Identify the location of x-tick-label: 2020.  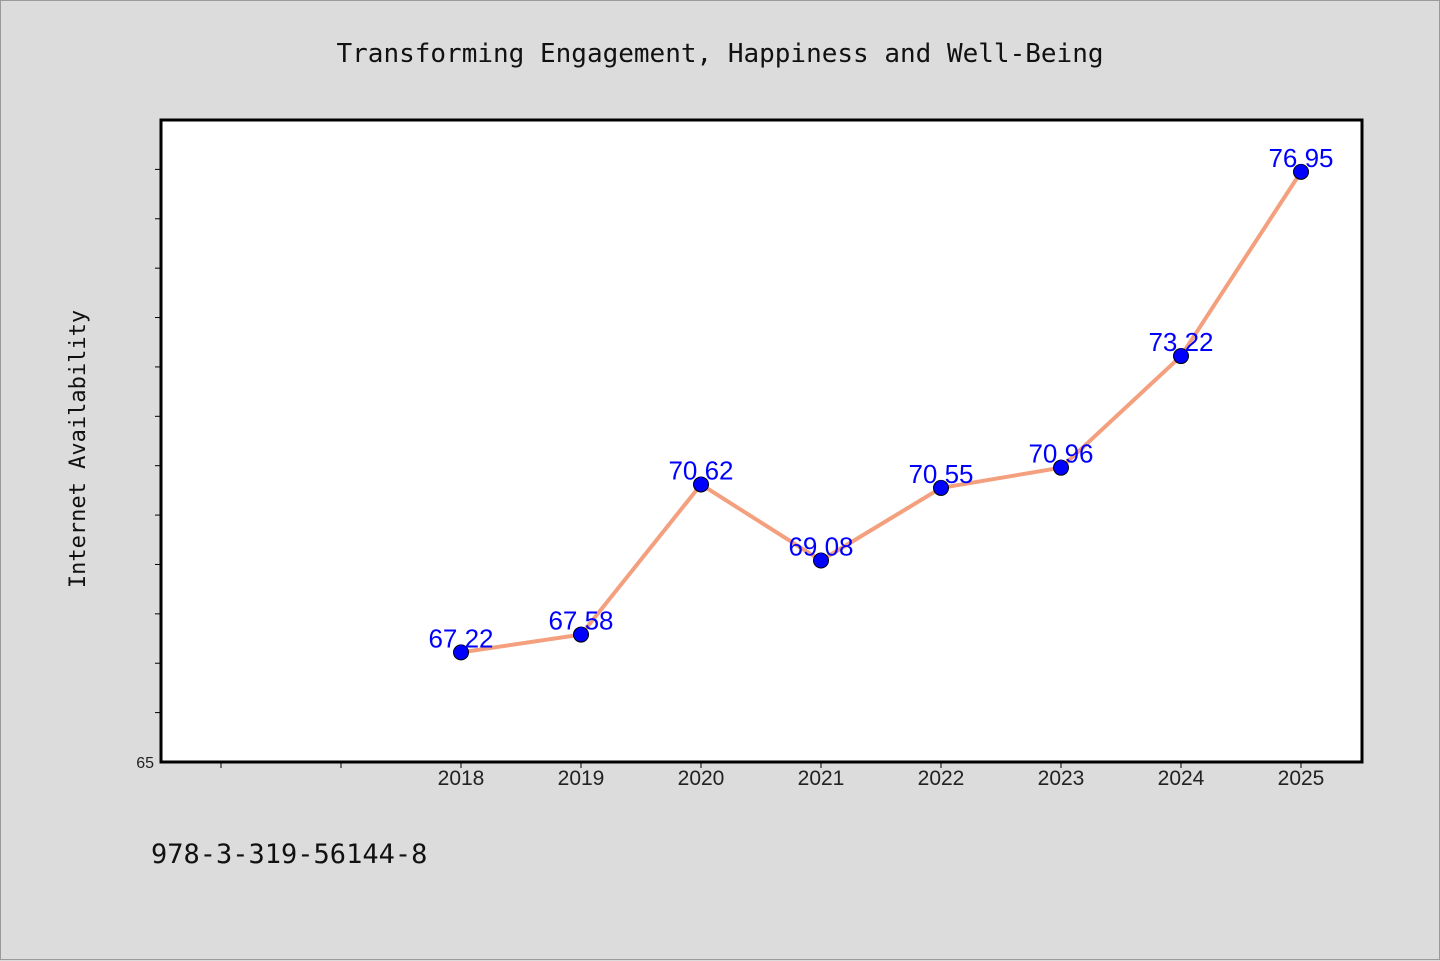
(701, 778).